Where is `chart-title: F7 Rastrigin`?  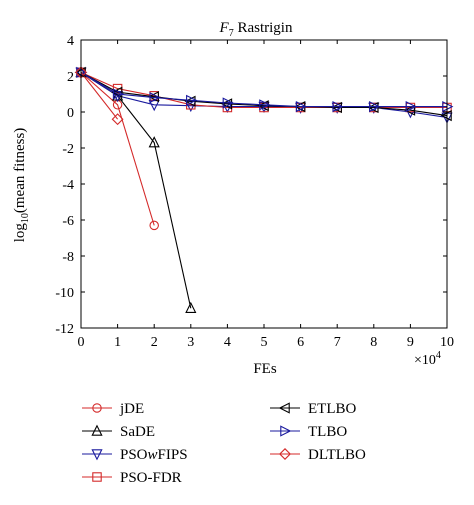
chart-title: F7 Rastrigin is located at coordinates (256, 29).